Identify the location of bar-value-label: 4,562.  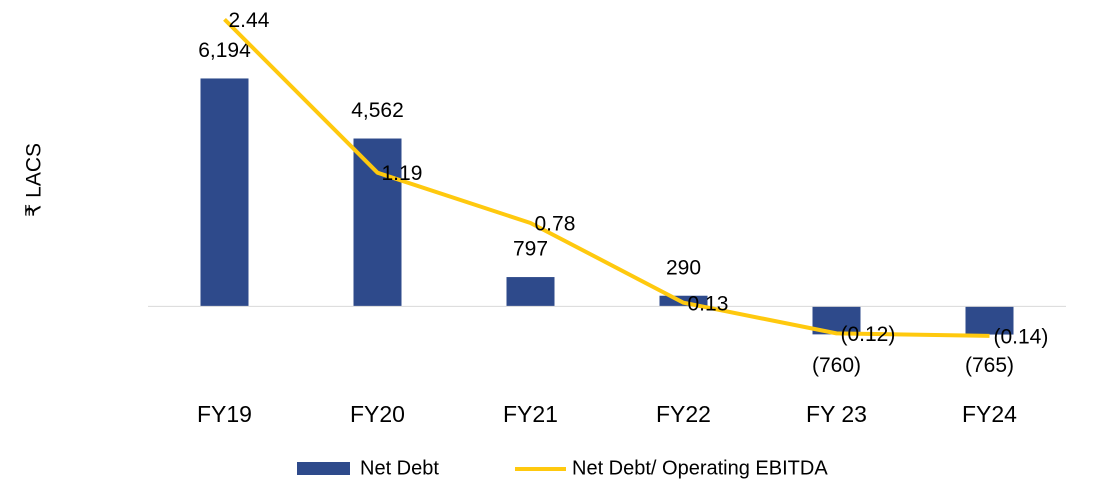
(377, 110).